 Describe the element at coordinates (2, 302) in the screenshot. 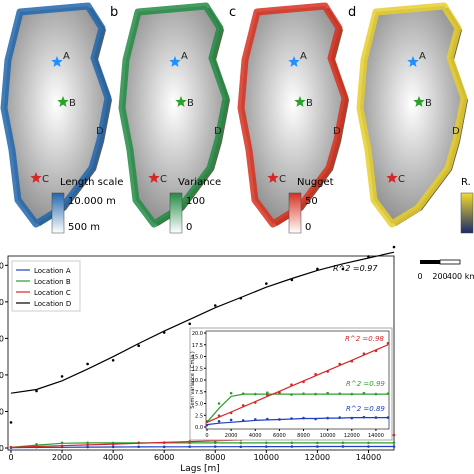

I see `y-tick-label: 200` at that location.